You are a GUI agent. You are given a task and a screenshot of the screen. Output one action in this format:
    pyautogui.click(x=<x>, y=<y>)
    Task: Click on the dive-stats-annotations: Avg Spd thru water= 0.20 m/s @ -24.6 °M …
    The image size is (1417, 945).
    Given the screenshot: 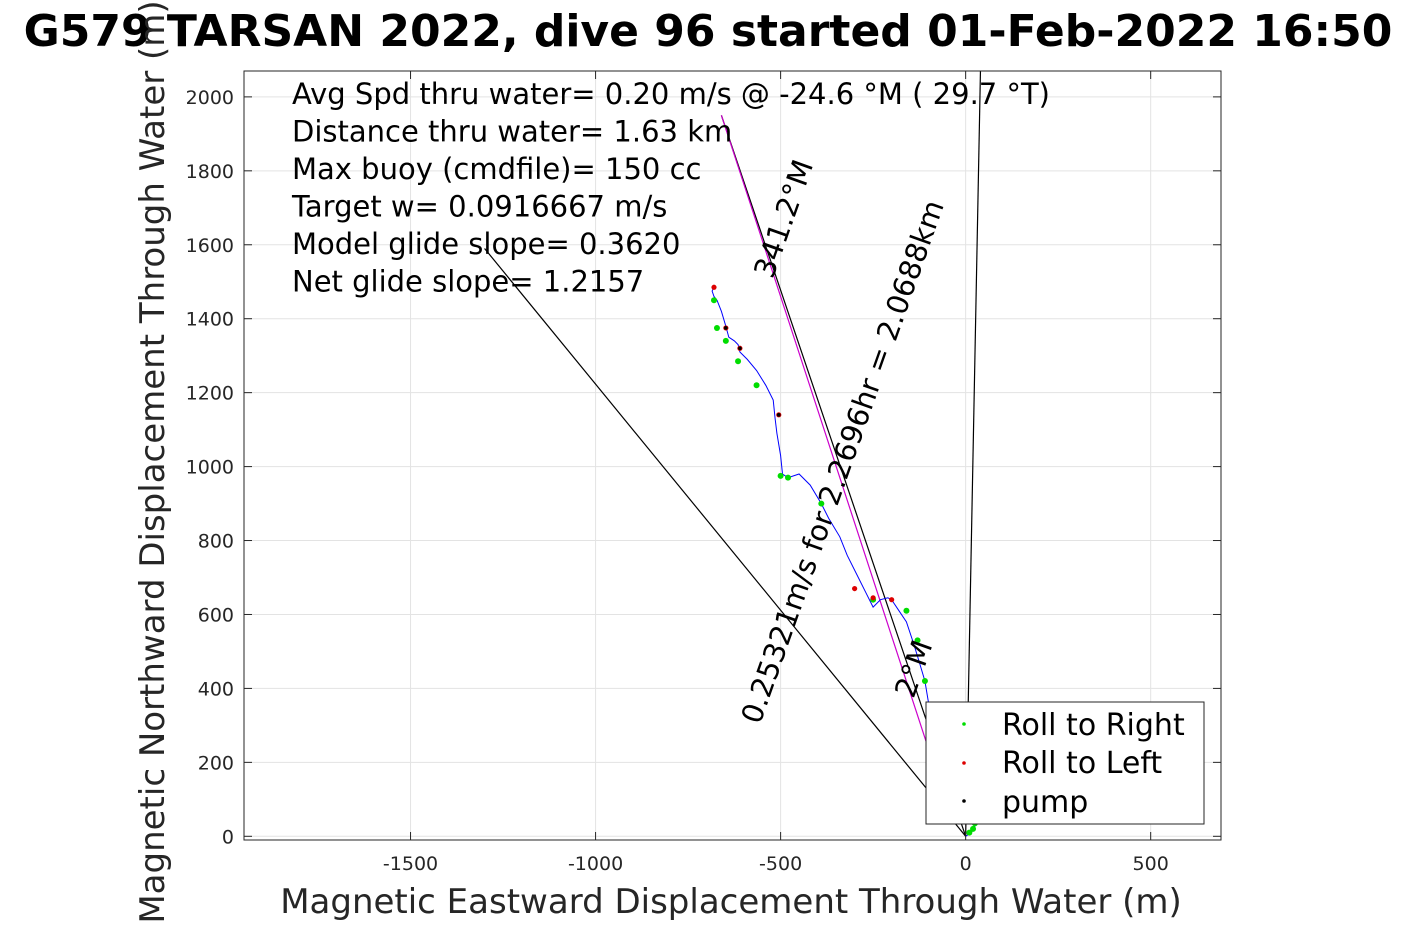 What is the action you would take?
    pyautogui.click(x=670, y=188)
    